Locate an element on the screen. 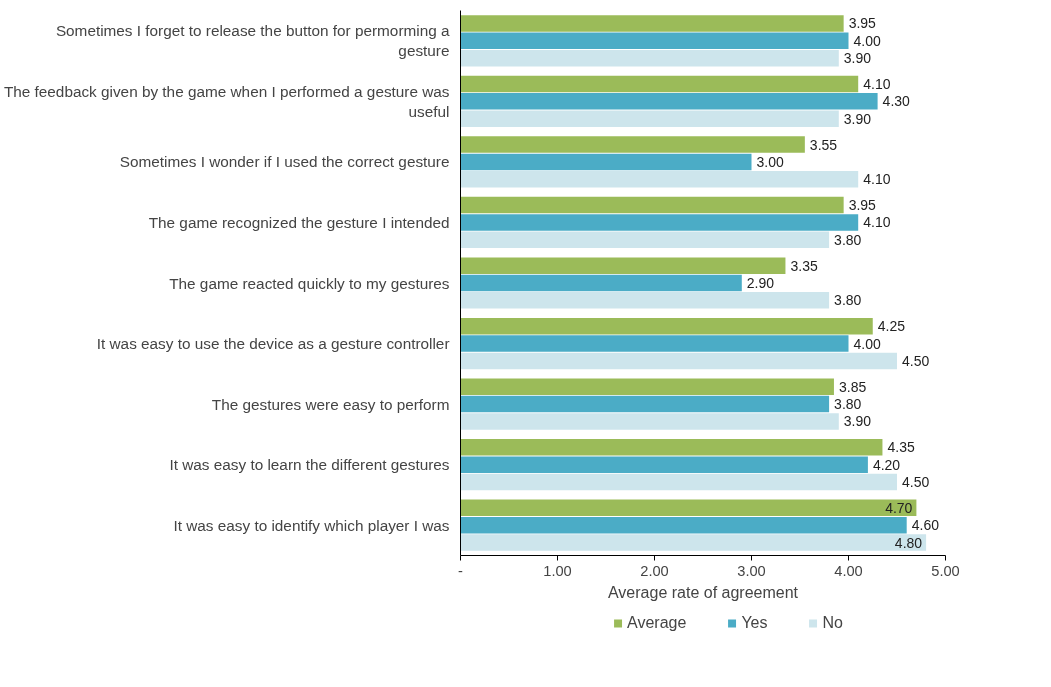 This screenshot has width=1051, height=687. legend-label: No is located at coordinates (832, 623).